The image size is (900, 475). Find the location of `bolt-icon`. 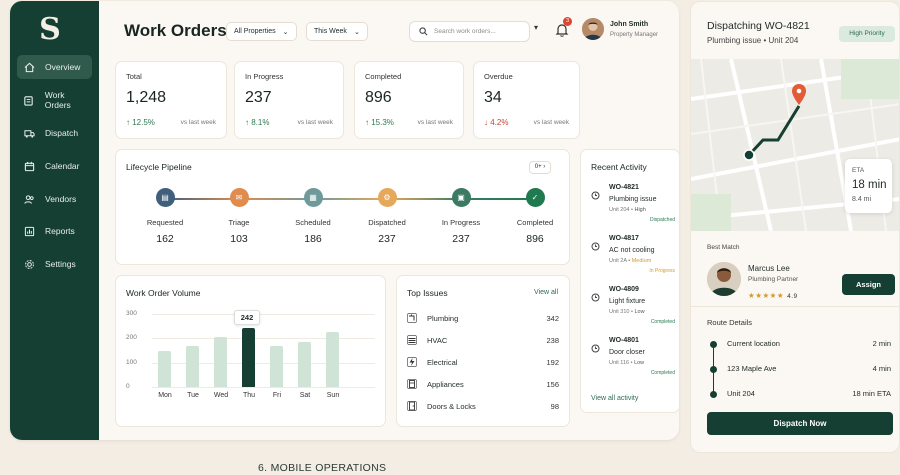

bolt-icon is located at coordinates (412, 362).